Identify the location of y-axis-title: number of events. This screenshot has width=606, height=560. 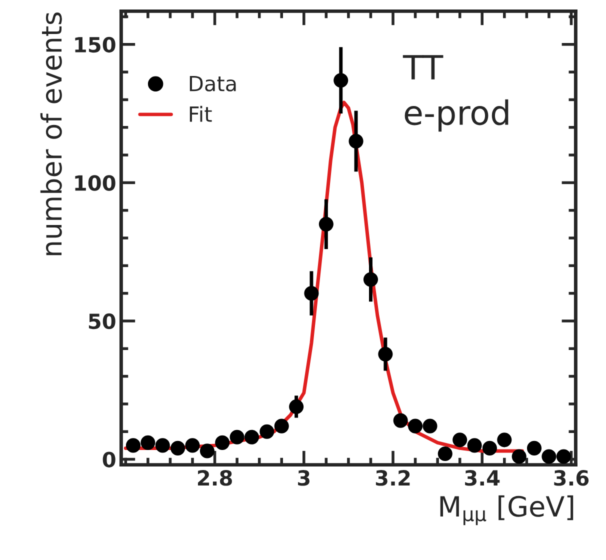
(51, 134).